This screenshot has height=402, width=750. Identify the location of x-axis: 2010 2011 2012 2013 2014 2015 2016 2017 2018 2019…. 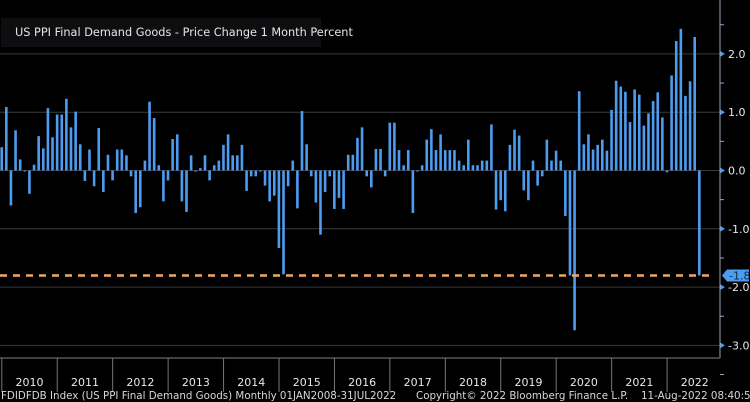
(360, 374).